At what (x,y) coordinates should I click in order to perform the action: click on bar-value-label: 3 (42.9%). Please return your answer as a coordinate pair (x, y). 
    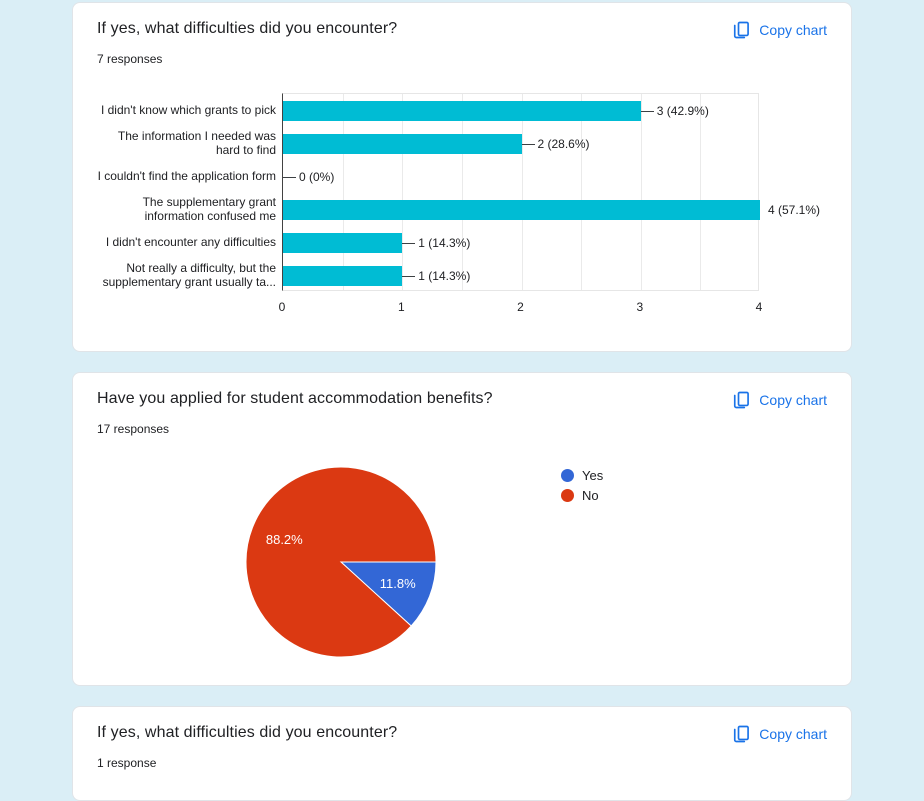
    Looking at the image, I should click on (682, 110).